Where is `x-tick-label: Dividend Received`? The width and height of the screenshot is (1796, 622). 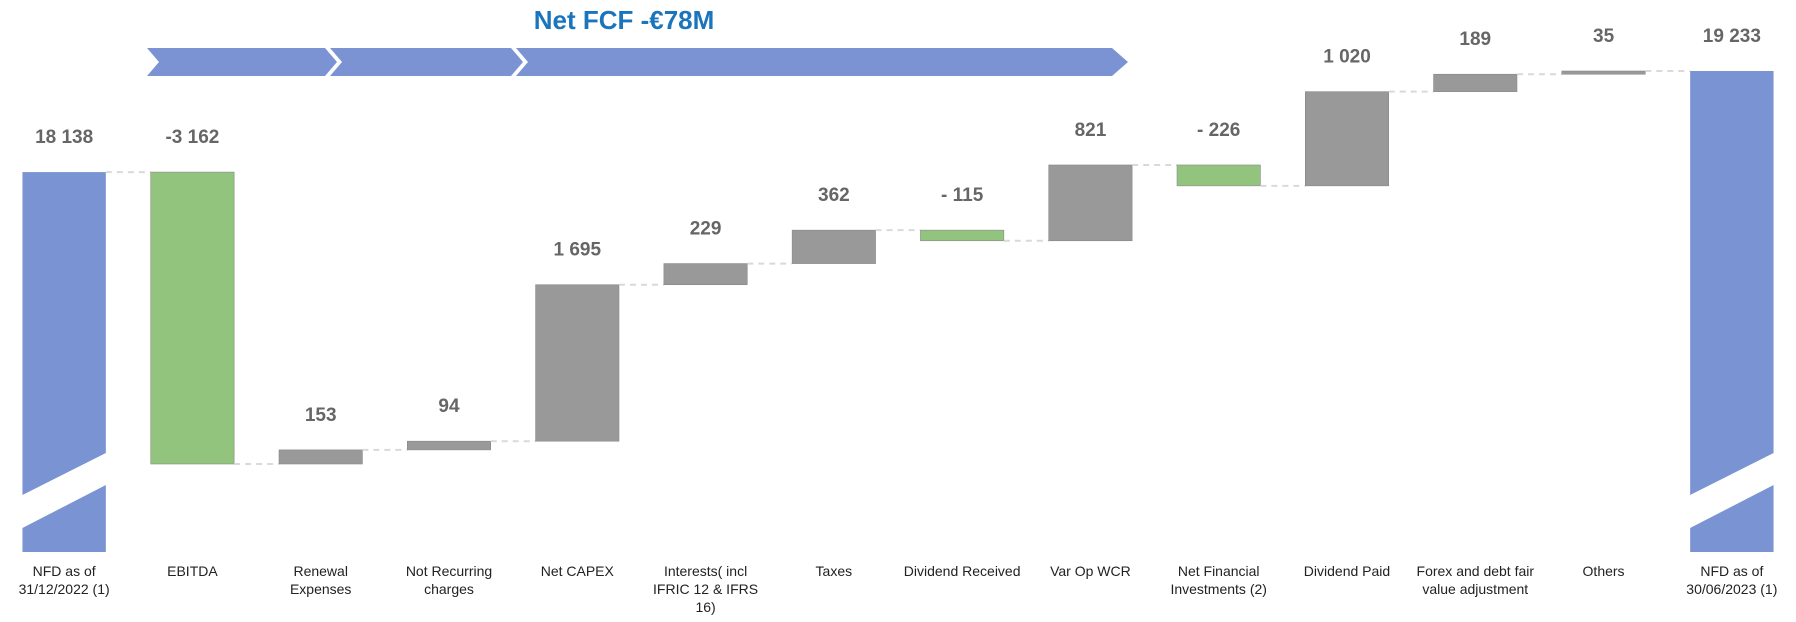 x-tick-label: Dividend Received is located at coordinates (962, 571).